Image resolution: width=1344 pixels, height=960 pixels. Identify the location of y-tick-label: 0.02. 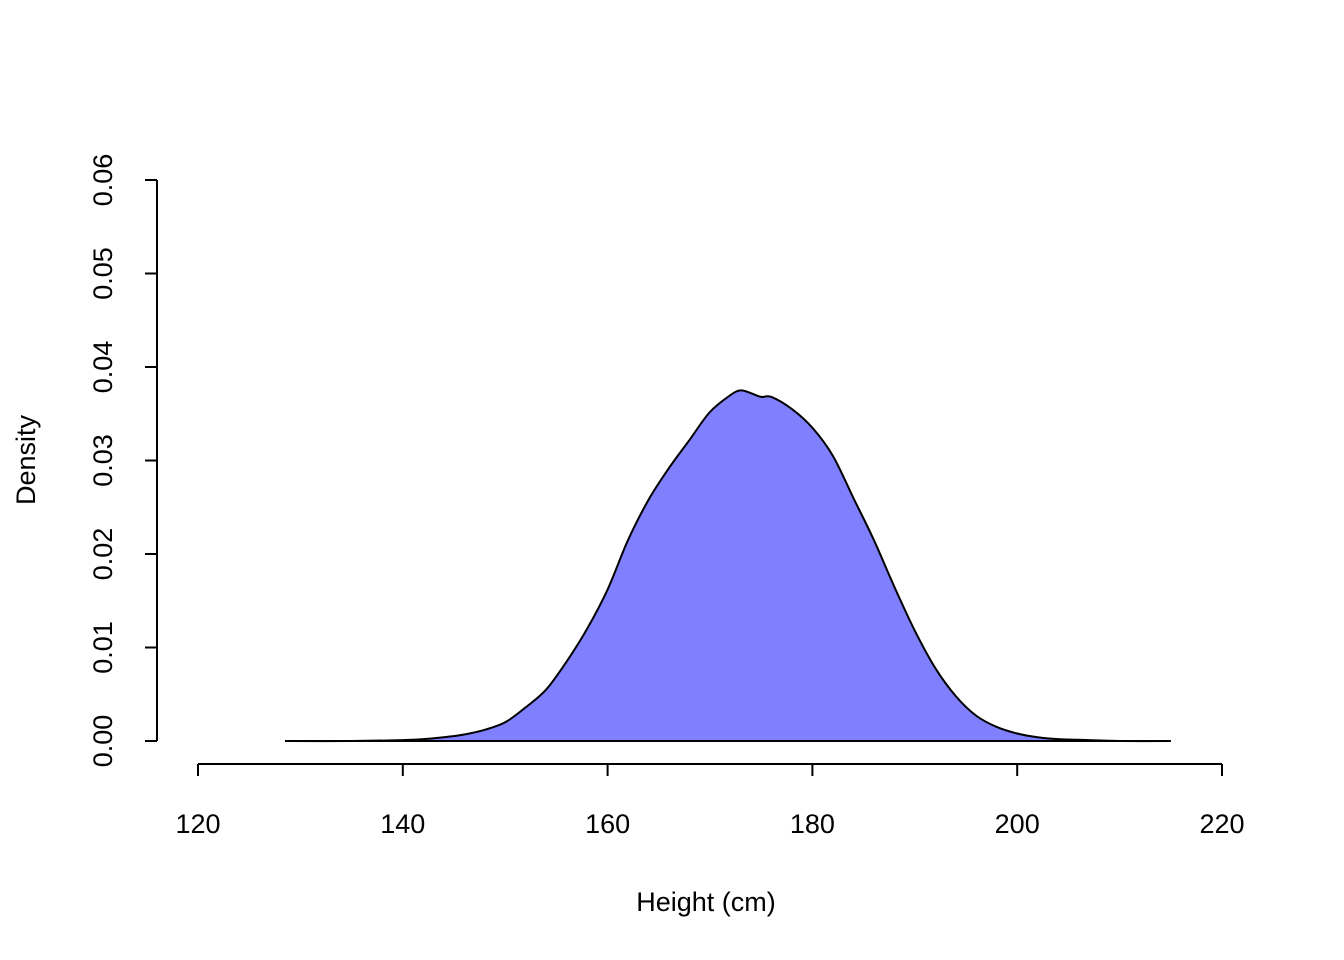
(103, 554).